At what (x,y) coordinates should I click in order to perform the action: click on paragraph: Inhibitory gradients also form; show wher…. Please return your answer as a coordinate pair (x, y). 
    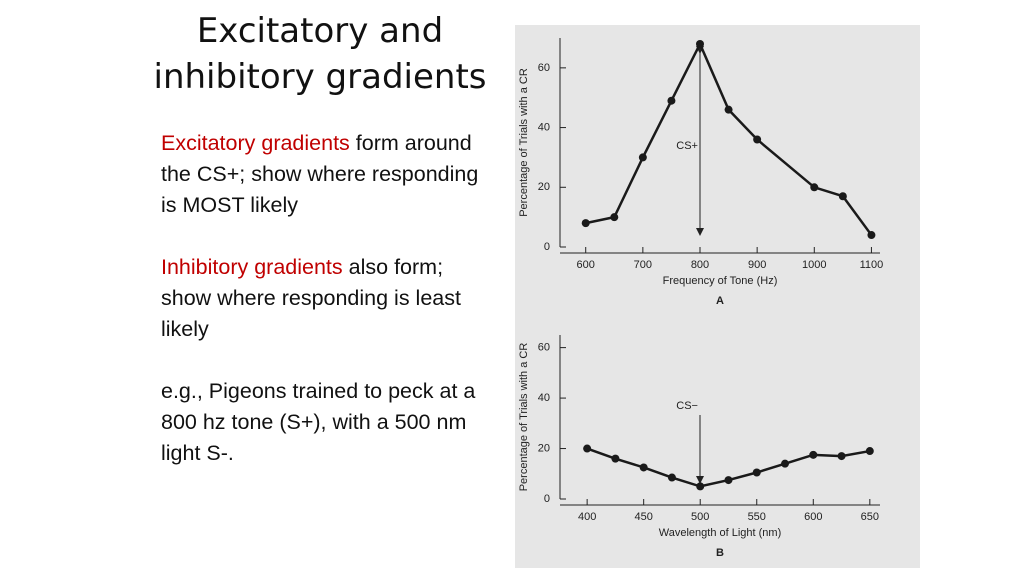
    Looking at the image, I should click on (328, 298).